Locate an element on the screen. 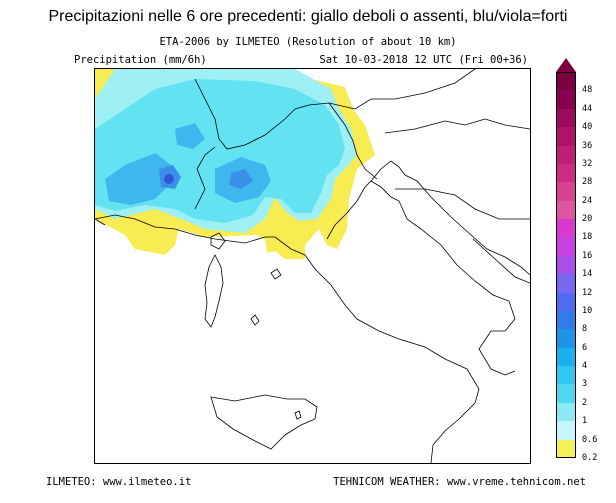  color-scale-tick: 16 is located at coordinates (587, 255).